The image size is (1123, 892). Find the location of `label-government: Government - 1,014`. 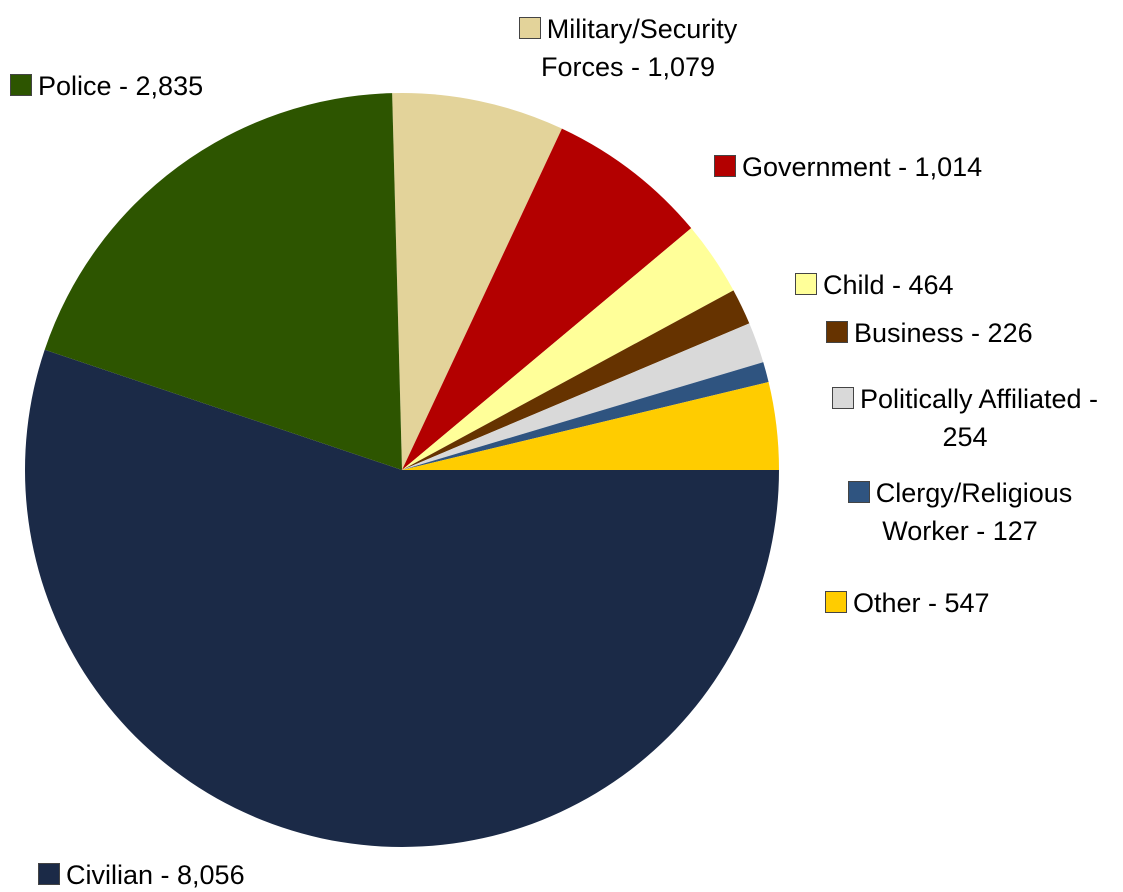

label-government: Government - 1,014 is located at coordinates (848, 167).